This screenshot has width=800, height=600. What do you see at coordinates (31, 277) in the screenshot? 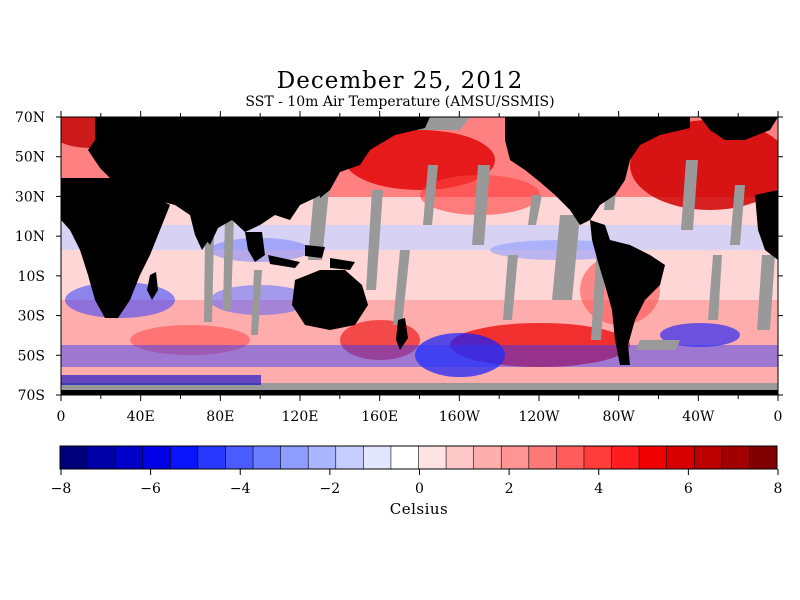
I see `lat-label: 10S` at bounding box center [31, 277].